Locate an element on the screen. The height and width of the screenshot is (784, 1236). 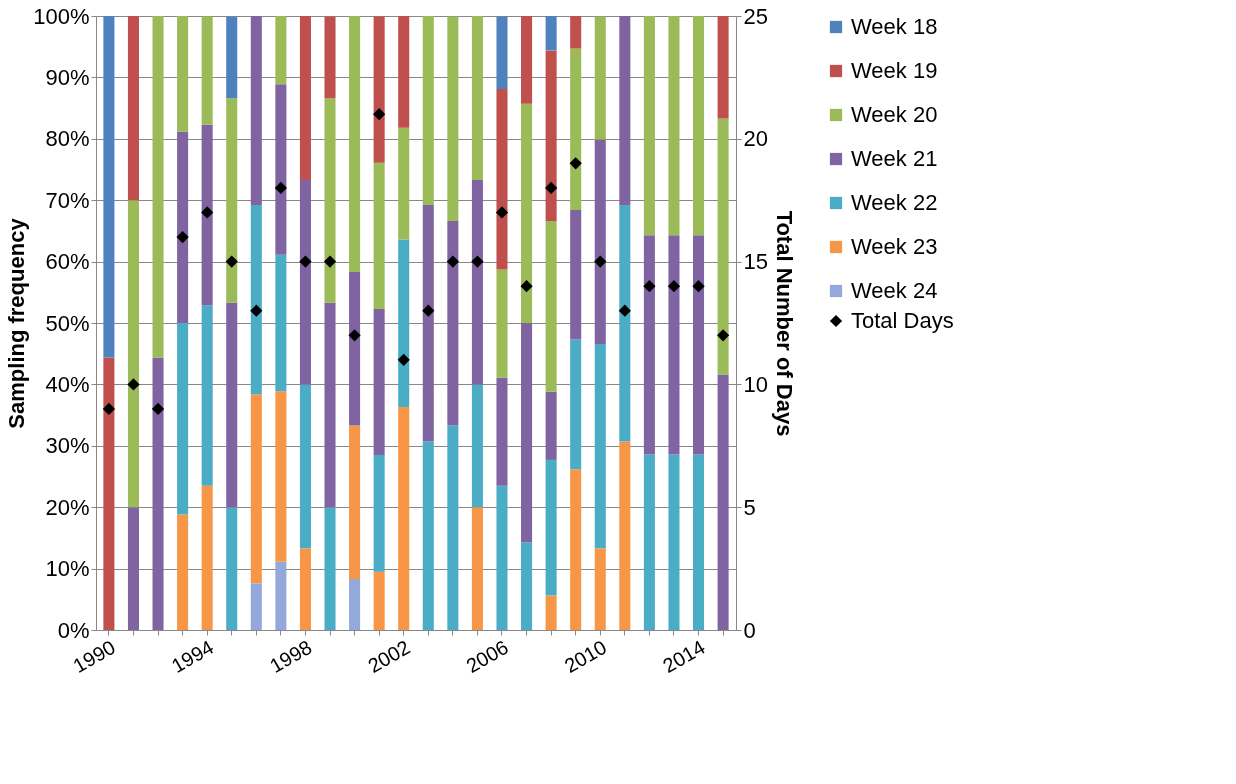
x-tick-label: 2010 is located at coordinates (585, 656).